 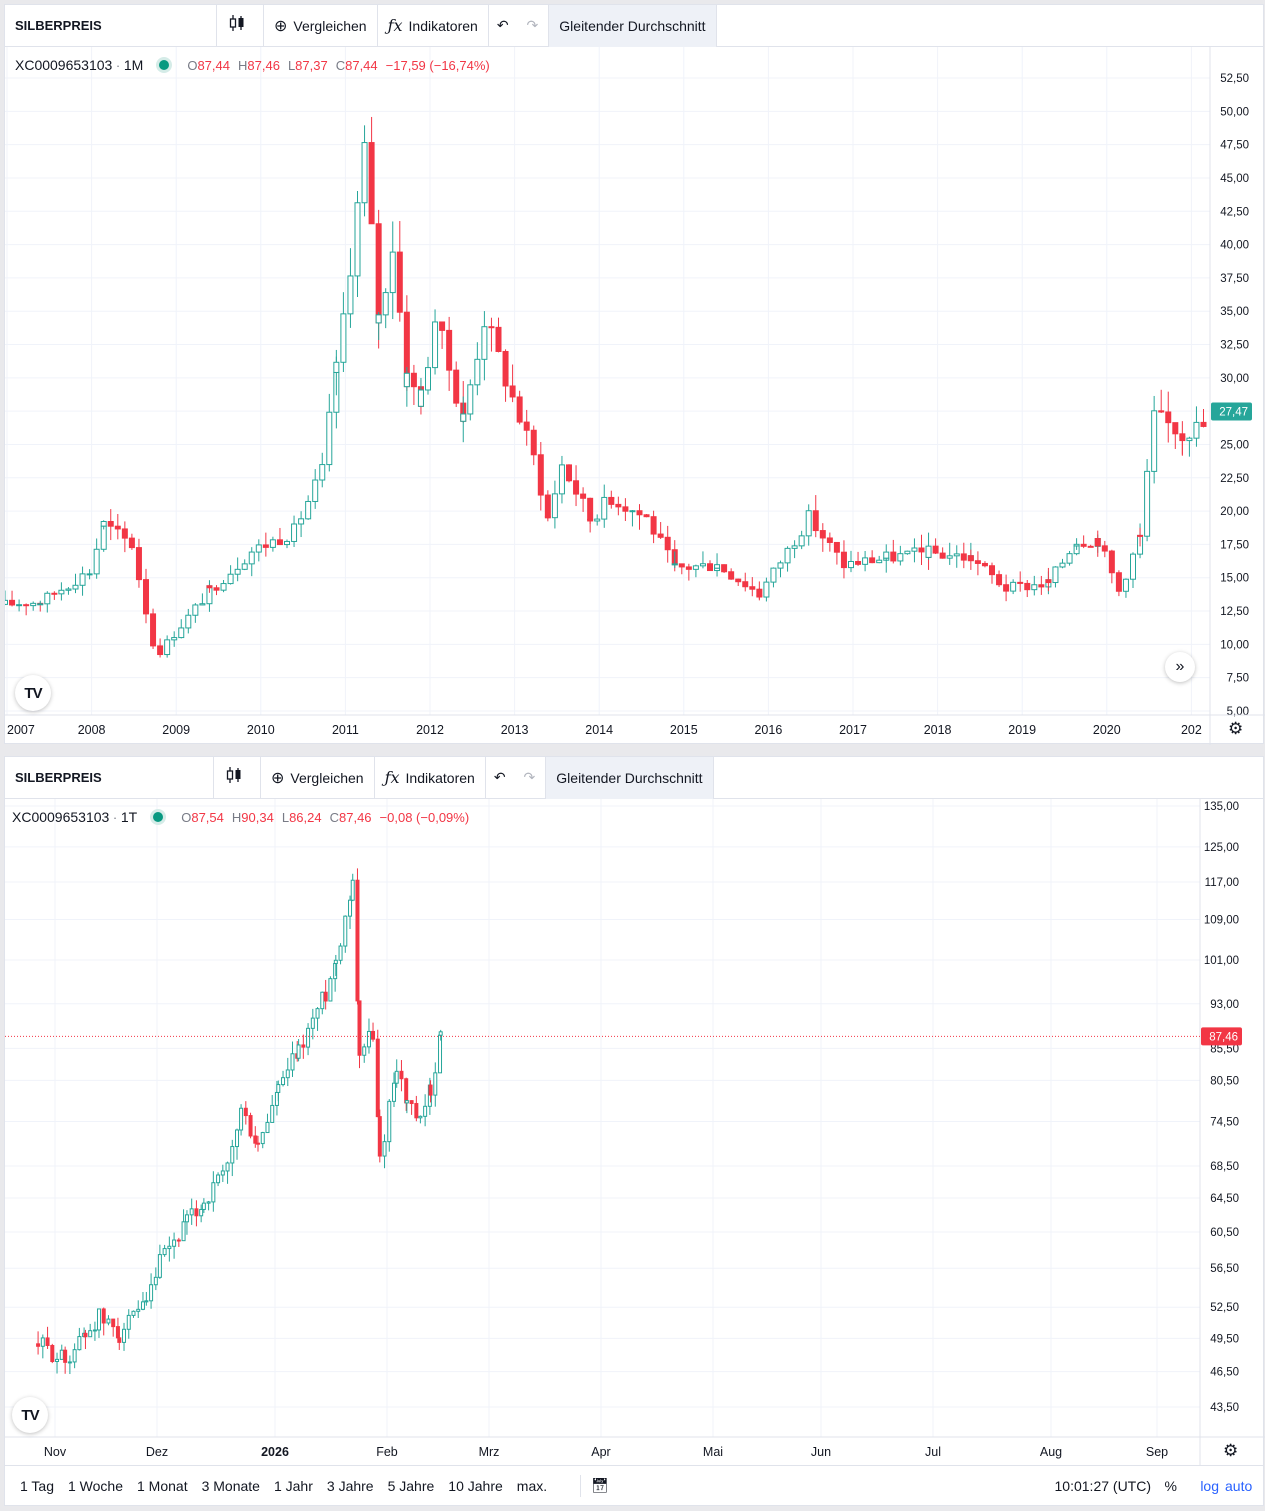 I want to click on range-1y: 1 Jahr, so click(x=293, y=1485).